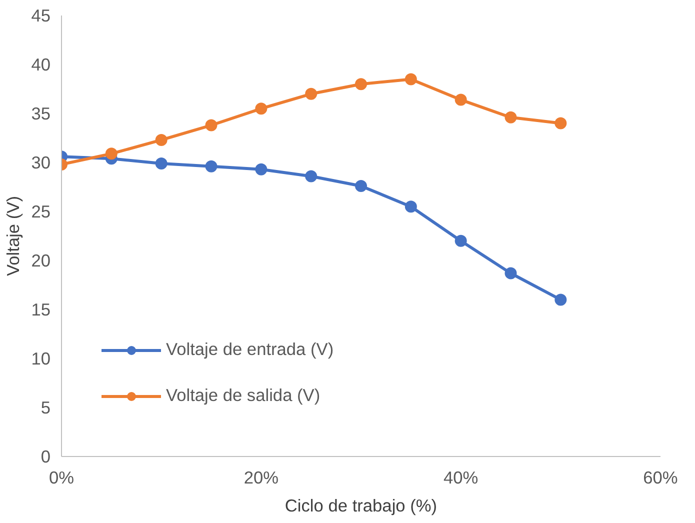 The height and width of the screenshot is (523, 695). What do you see at coordinates (61, 478) in the screenshot?
I see `x-tick-label: 0%` at bounding box center [61, 478].